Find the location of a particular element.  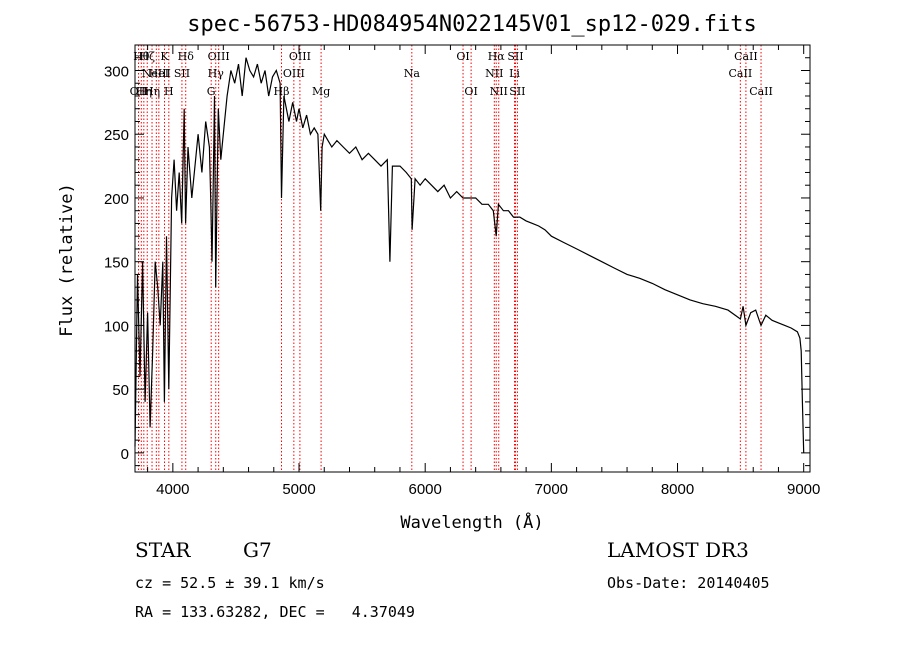

object-class: STAR is located at coordinates (163, 550).